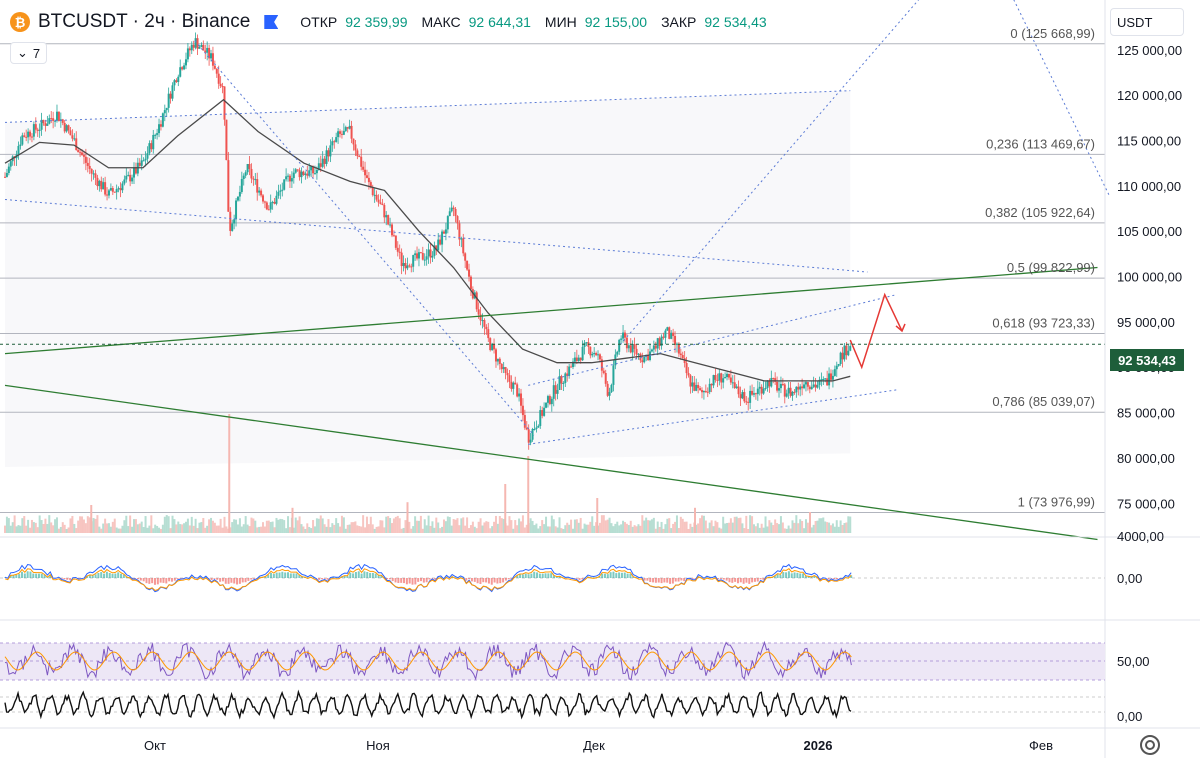 Image resolution: width=1200 pixels, height=758 pixels. I want to click on flag-icon, so click(271, 22).